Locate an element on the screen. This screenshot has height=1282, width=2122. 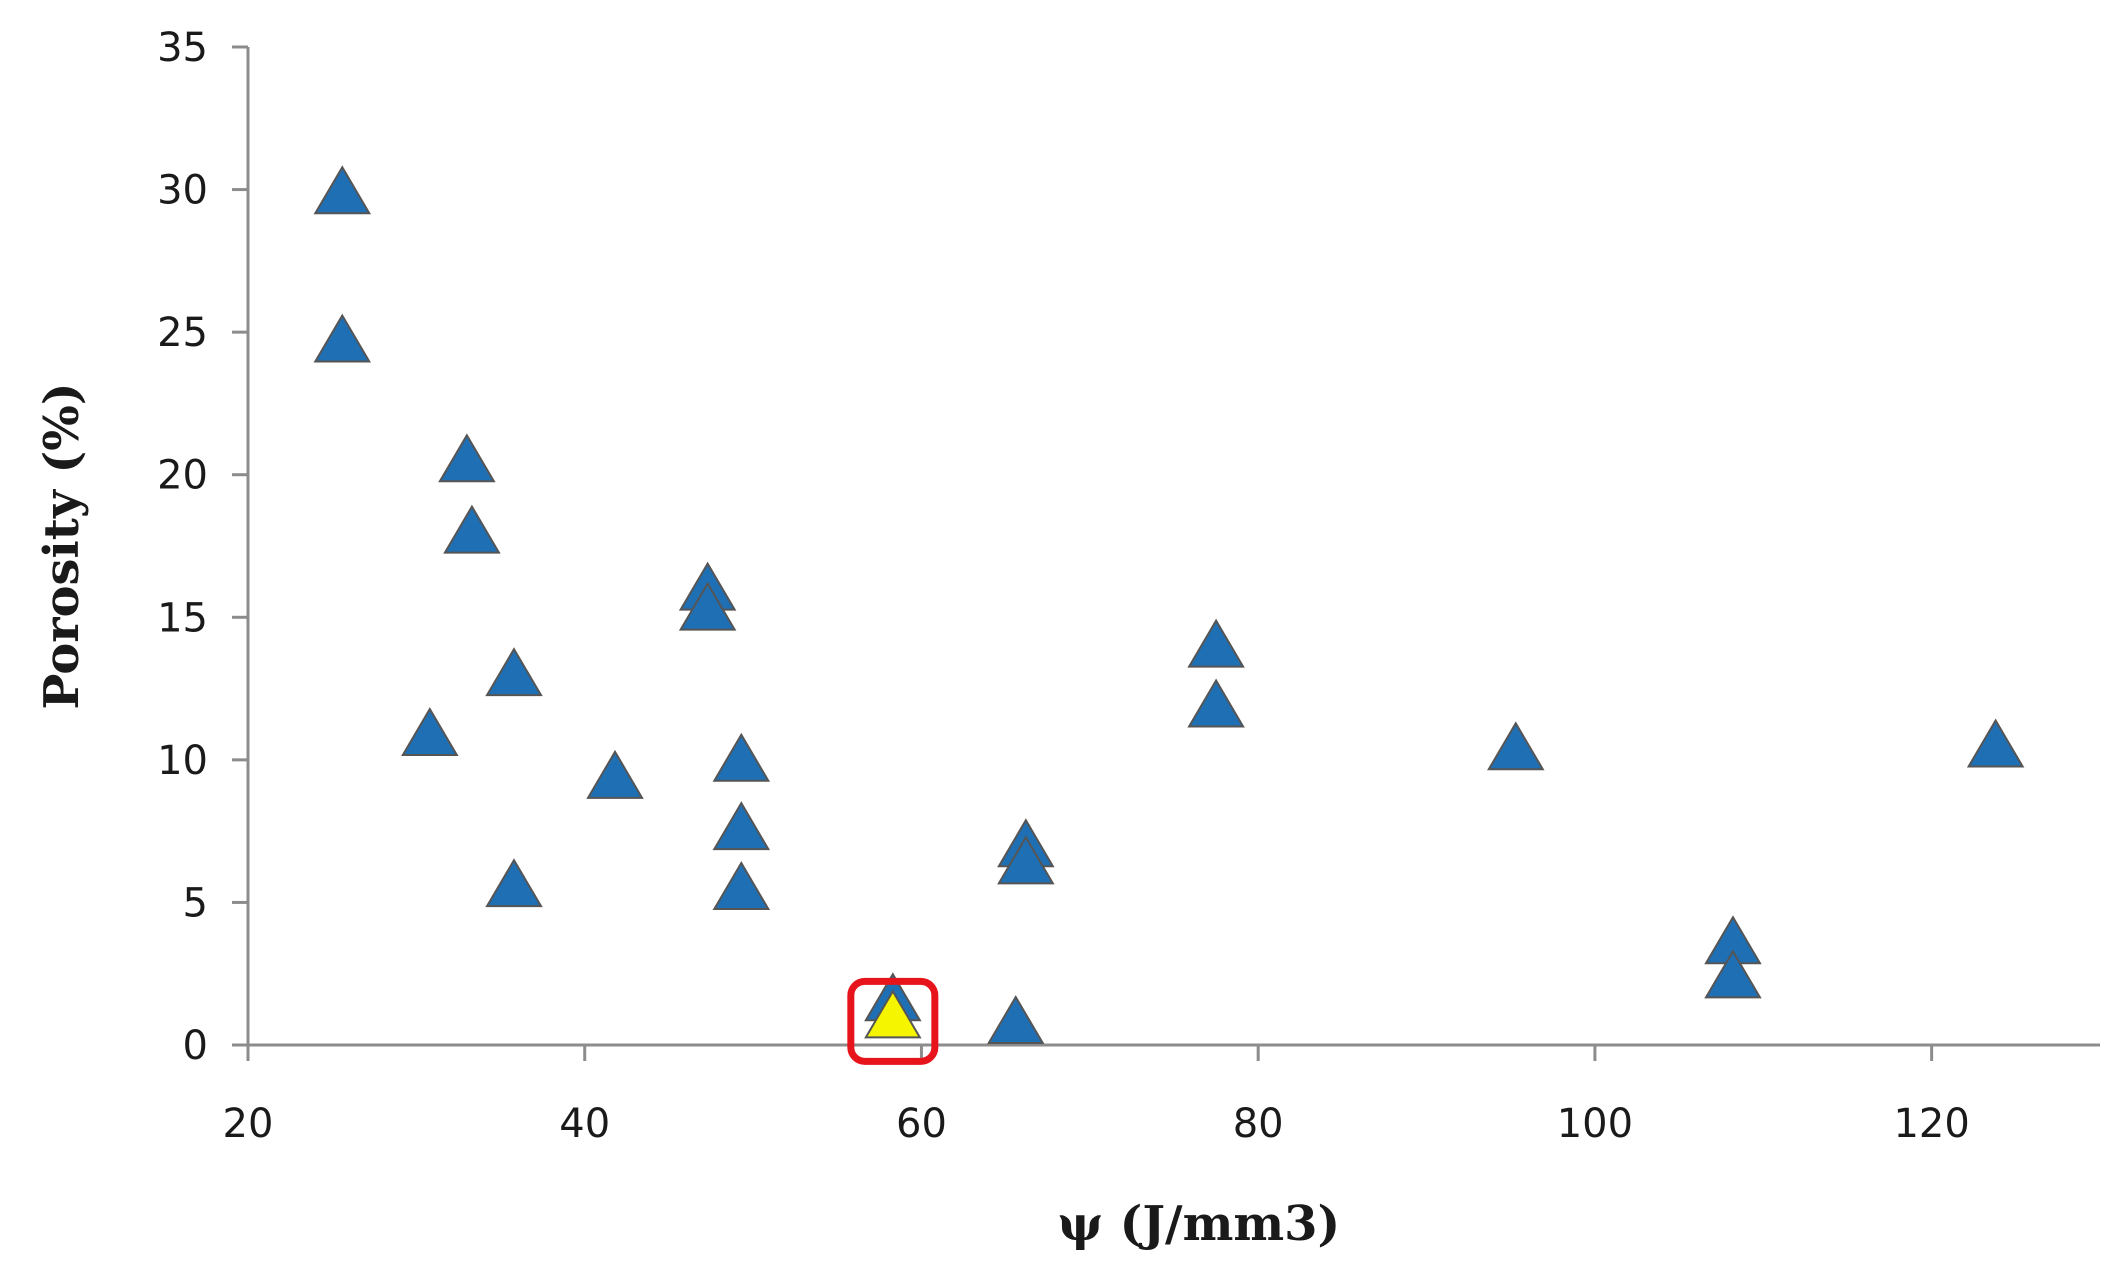
y-tick-label: 20 is located at coordinates (182, 476).